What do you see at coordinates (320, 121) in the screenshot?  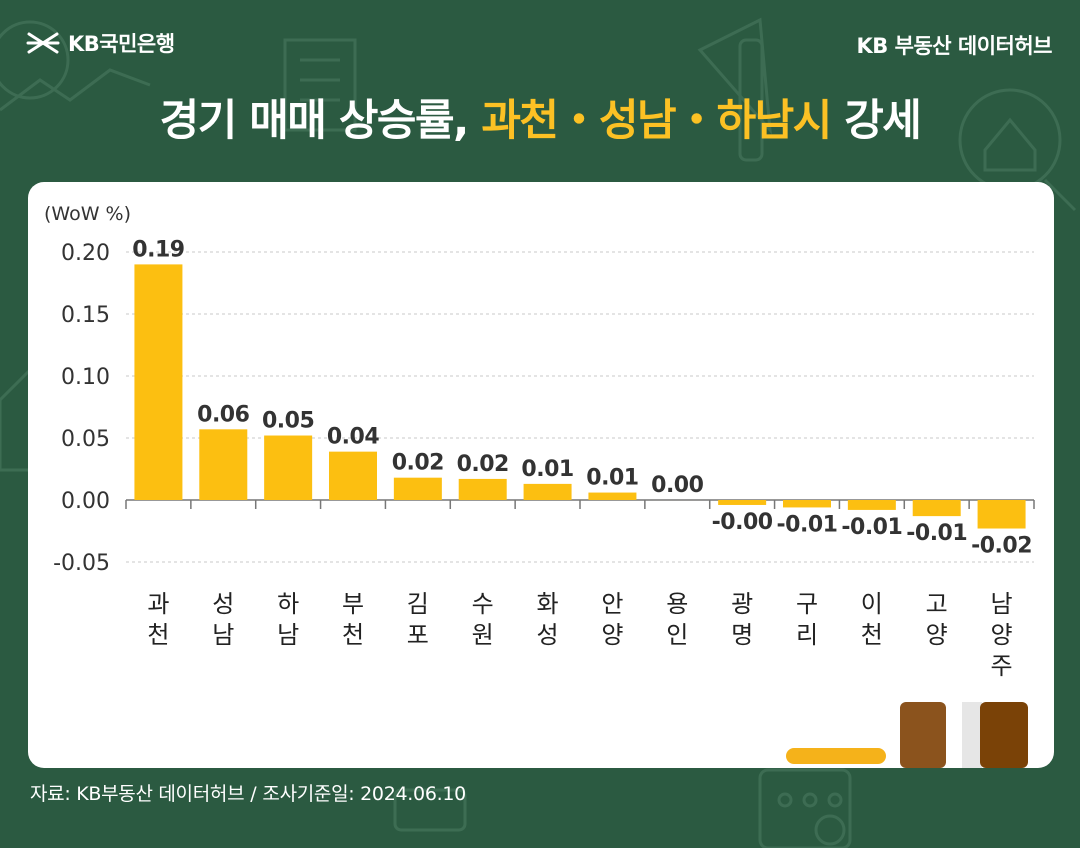 I see `title-part-1: 경기 매매 상승률,` at bounding box center [320, 121].